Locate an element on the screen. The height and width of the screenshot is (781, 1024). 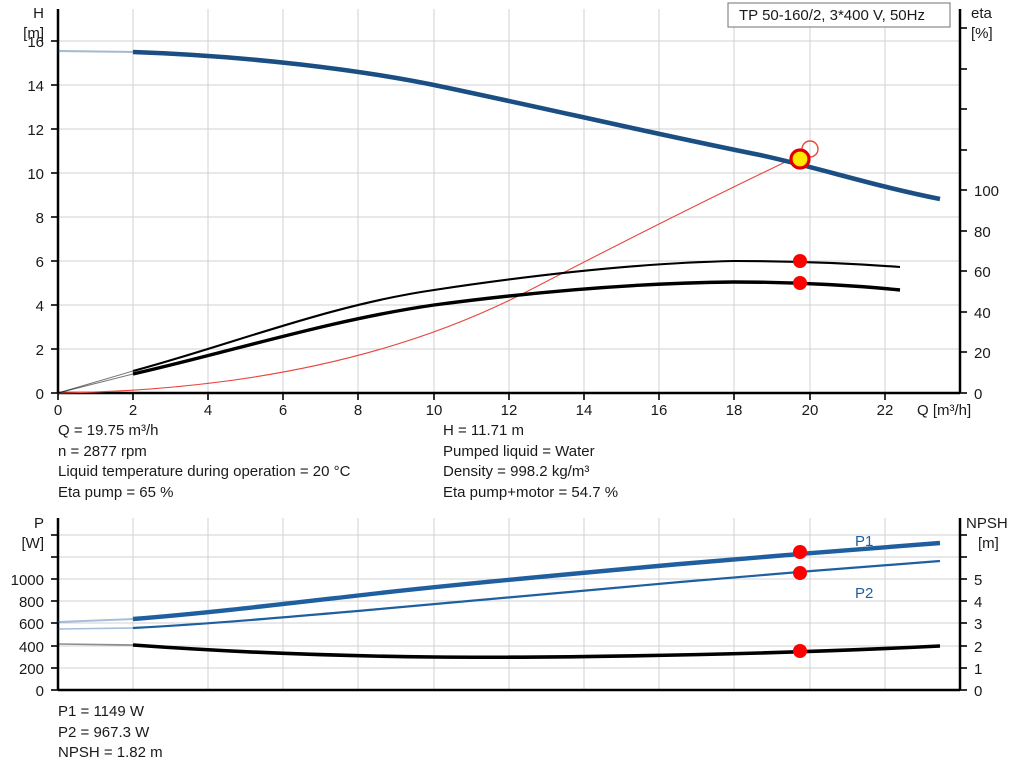
top-y-tick-6: 6 is located at coordinates (40, 262).